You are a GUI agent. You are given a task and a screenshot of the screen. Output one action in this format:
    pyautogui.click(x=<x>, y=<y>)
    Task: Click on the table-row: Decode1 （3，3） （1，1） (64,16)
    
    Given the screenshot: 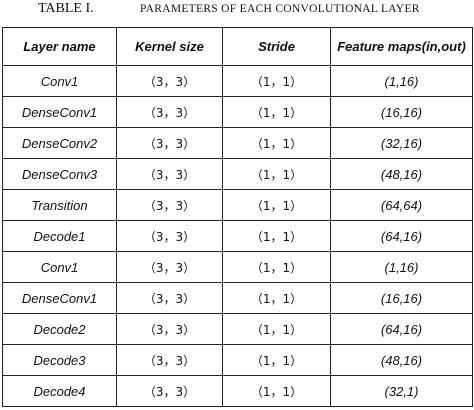 What is the action you would take?
    pyautogui.click(x=237, y=236)
    